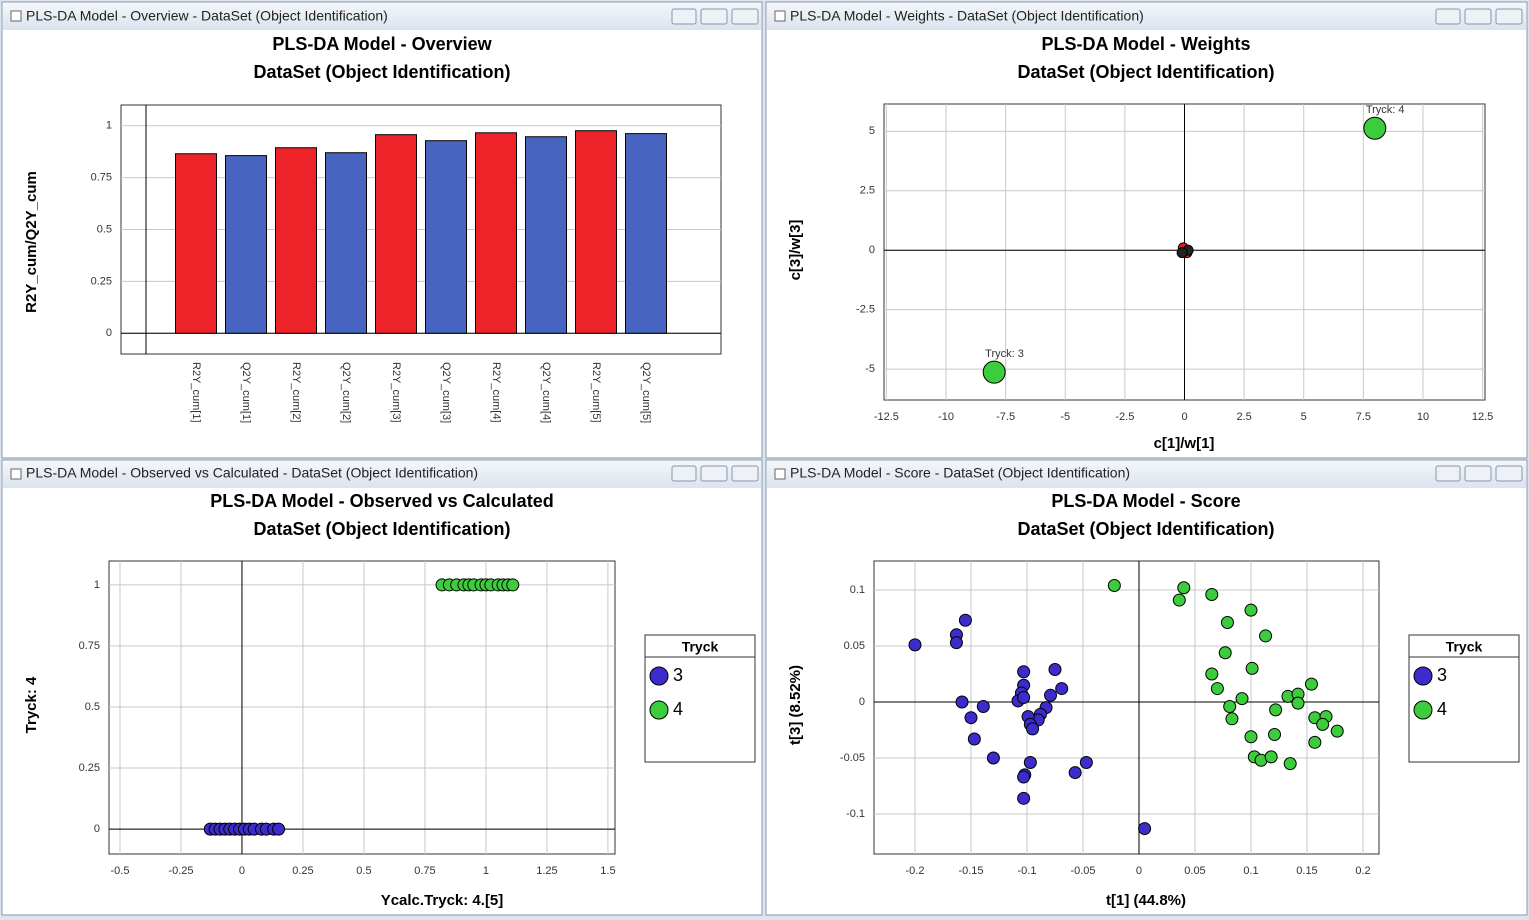 The image size is (1529, 920). Describe the element at coordinates (31, 704) in the screenshot. I see `y-axis-label: Tryck: 4` at that location.